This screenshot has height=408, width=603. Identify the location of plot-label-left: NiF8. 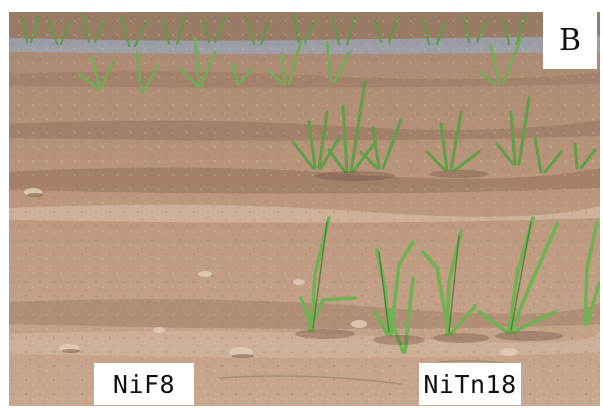
(144, 384).